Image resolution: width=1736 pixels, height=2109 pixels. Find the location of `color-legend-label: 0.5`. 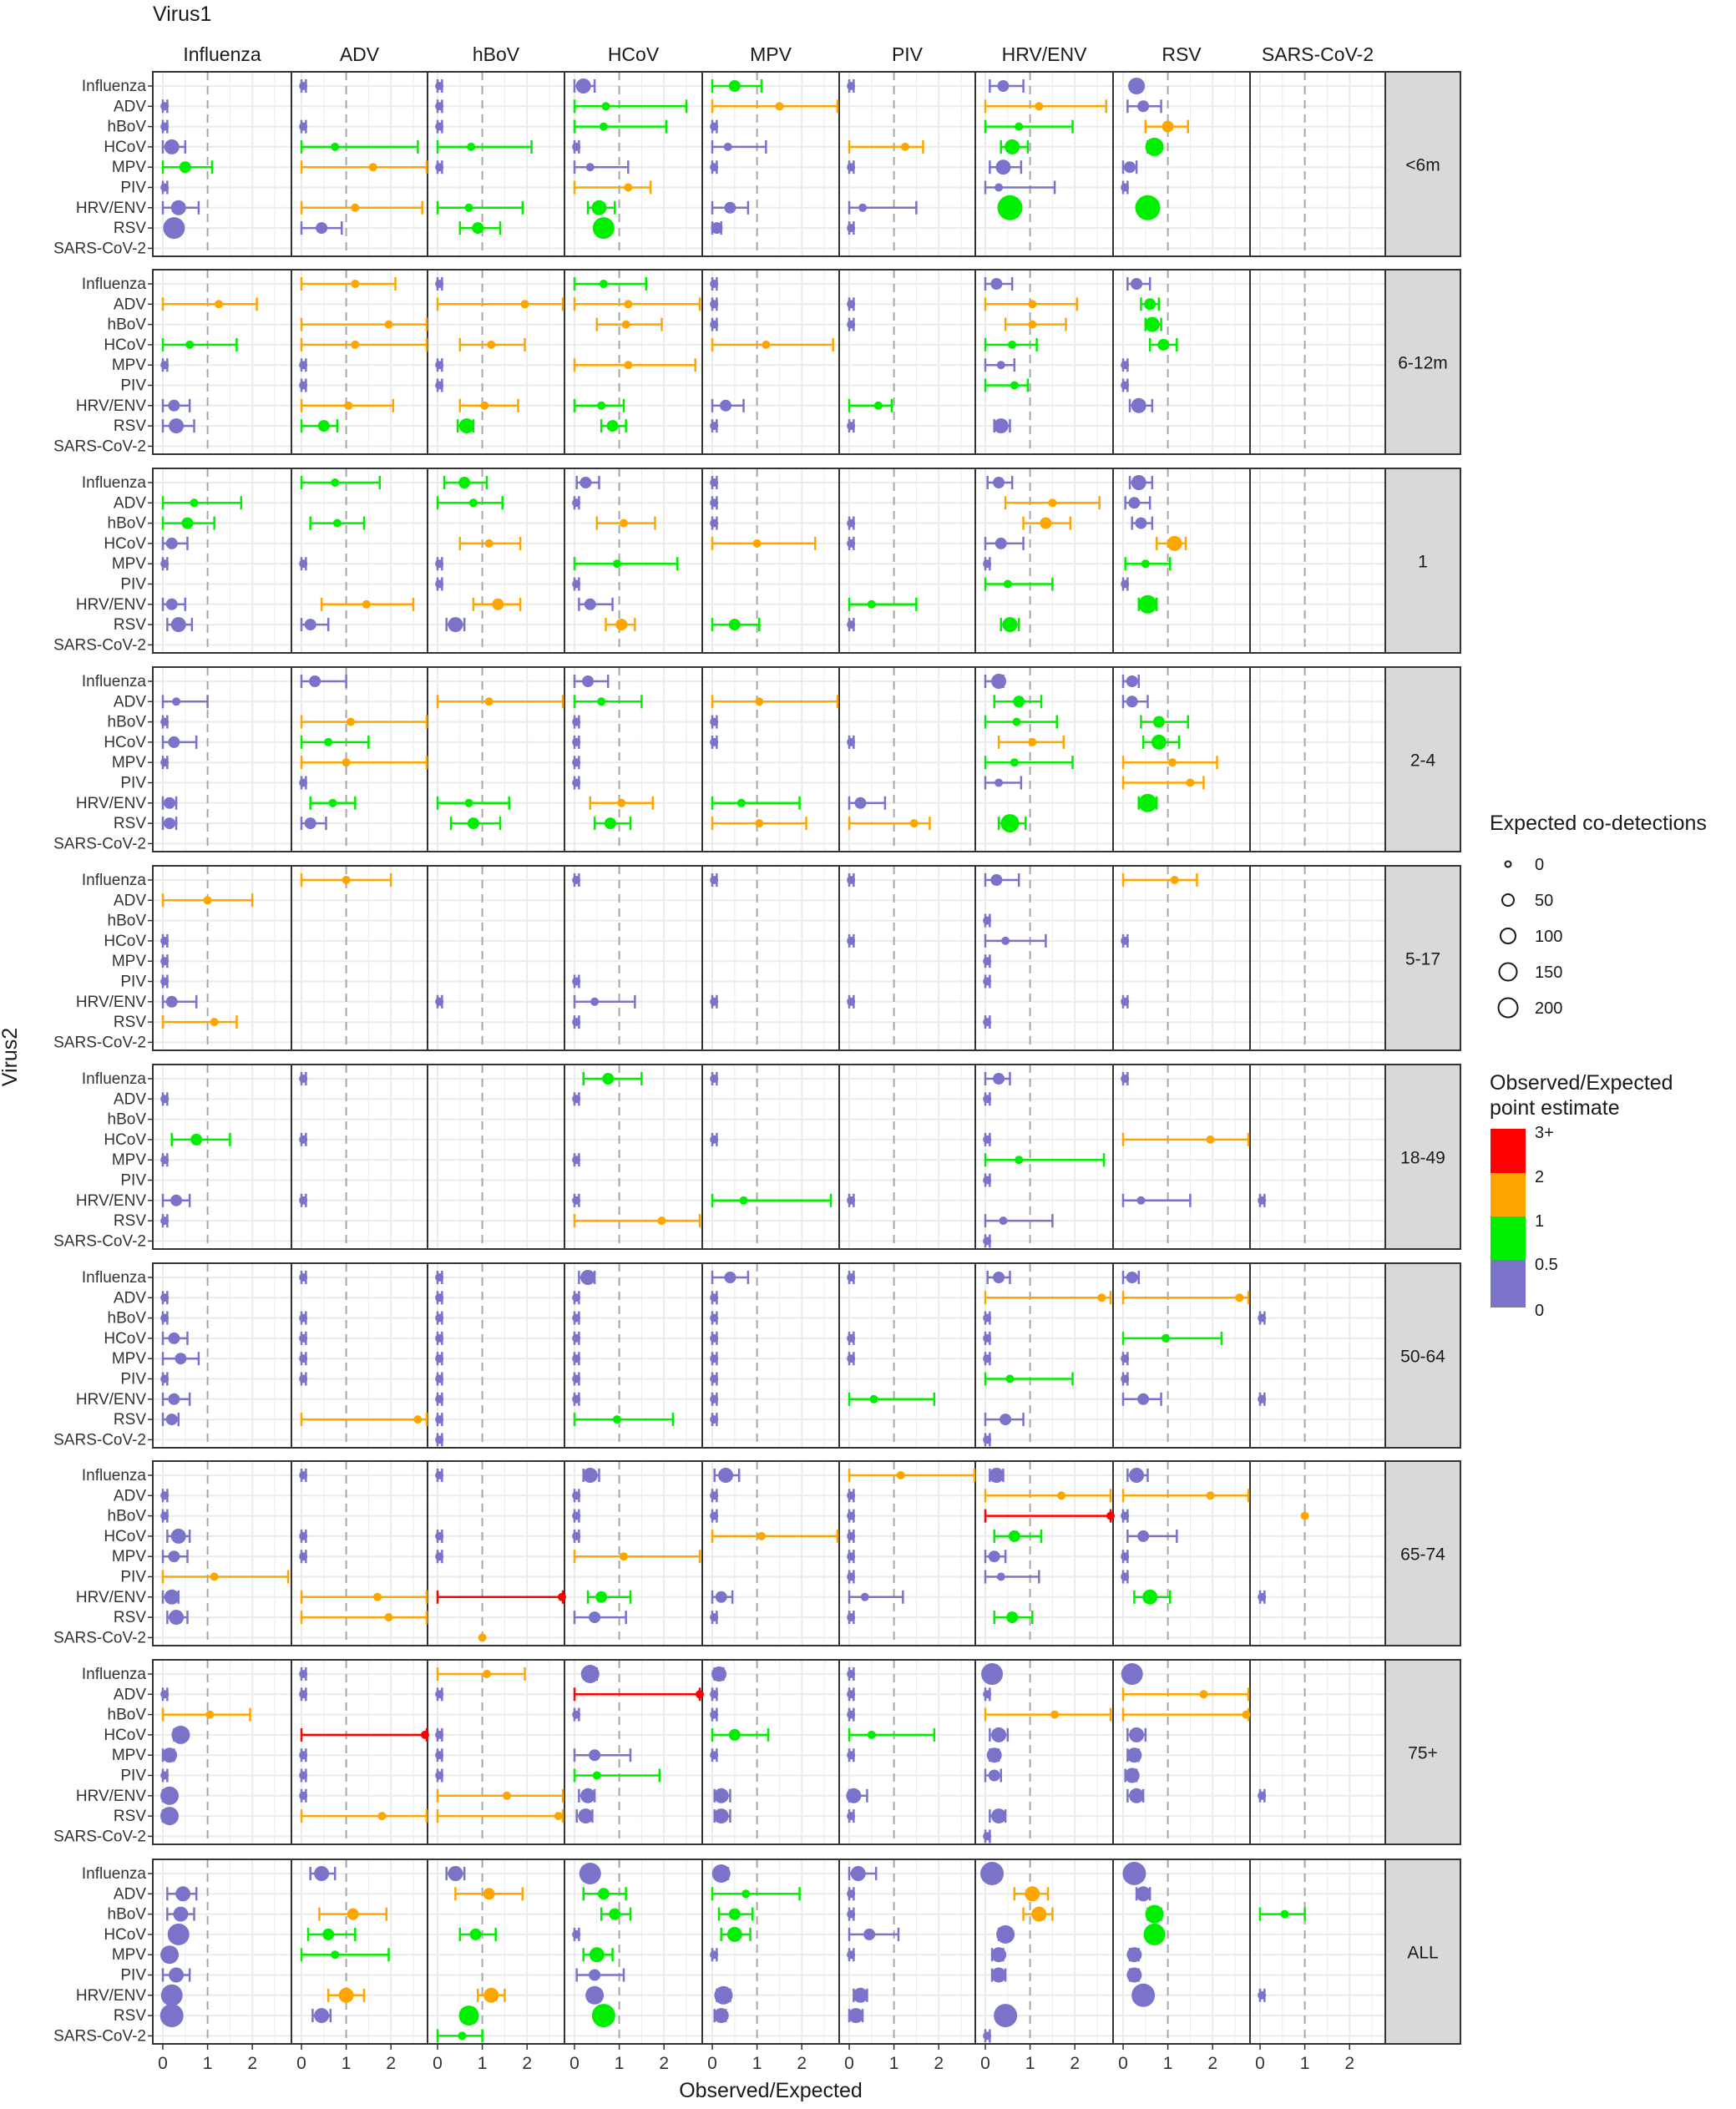

color-legend-label: 0.5 is located at coordinates (1546, 1265).